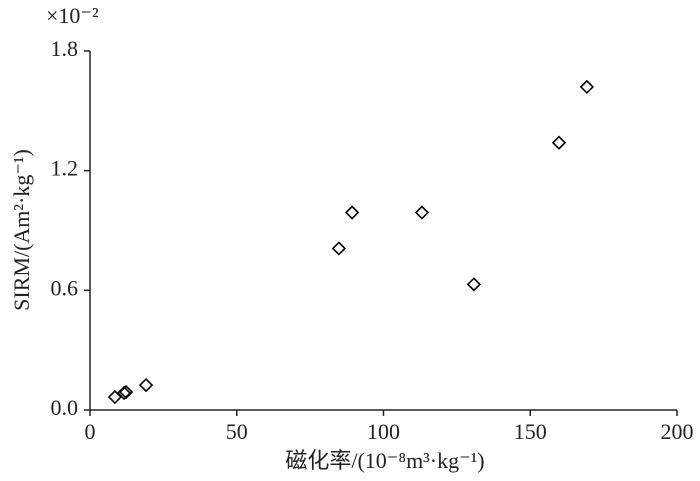 This screenshot has width=700, height=481. Describe the element at coordinates (530, 431) in the screenshot. I see `x-tick-label: 150` at that location.